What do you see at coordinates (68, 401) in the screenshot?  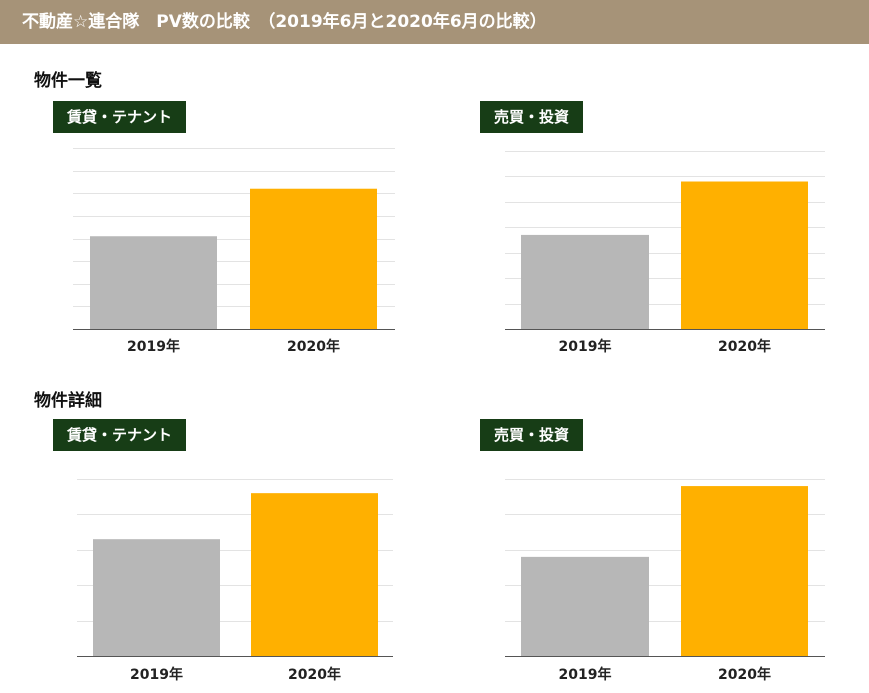 I see `section-title-detail: 物件詳細` at bounding box center [68, 401].